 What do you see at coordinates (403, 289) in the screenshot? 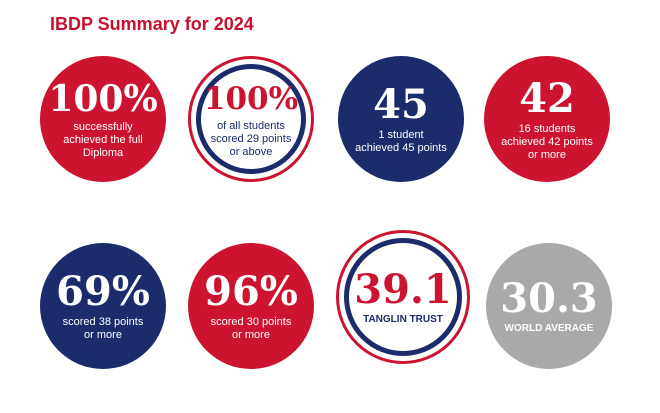
I see `stat-value: 39.1` at bounding box center [403, 289].